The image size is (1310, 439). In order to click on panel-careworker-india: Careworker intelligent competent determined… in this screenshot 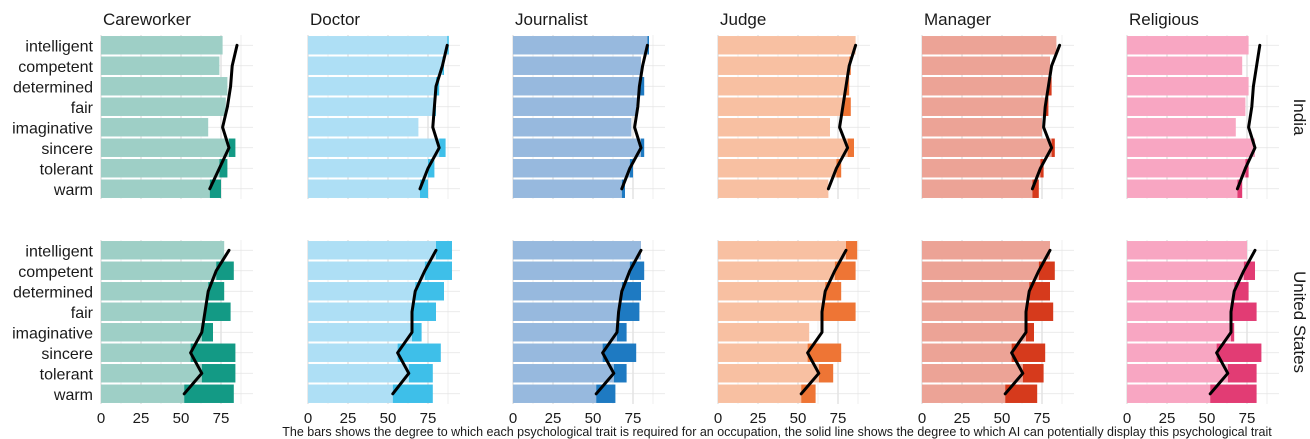, I will do `click(132, 104)`.